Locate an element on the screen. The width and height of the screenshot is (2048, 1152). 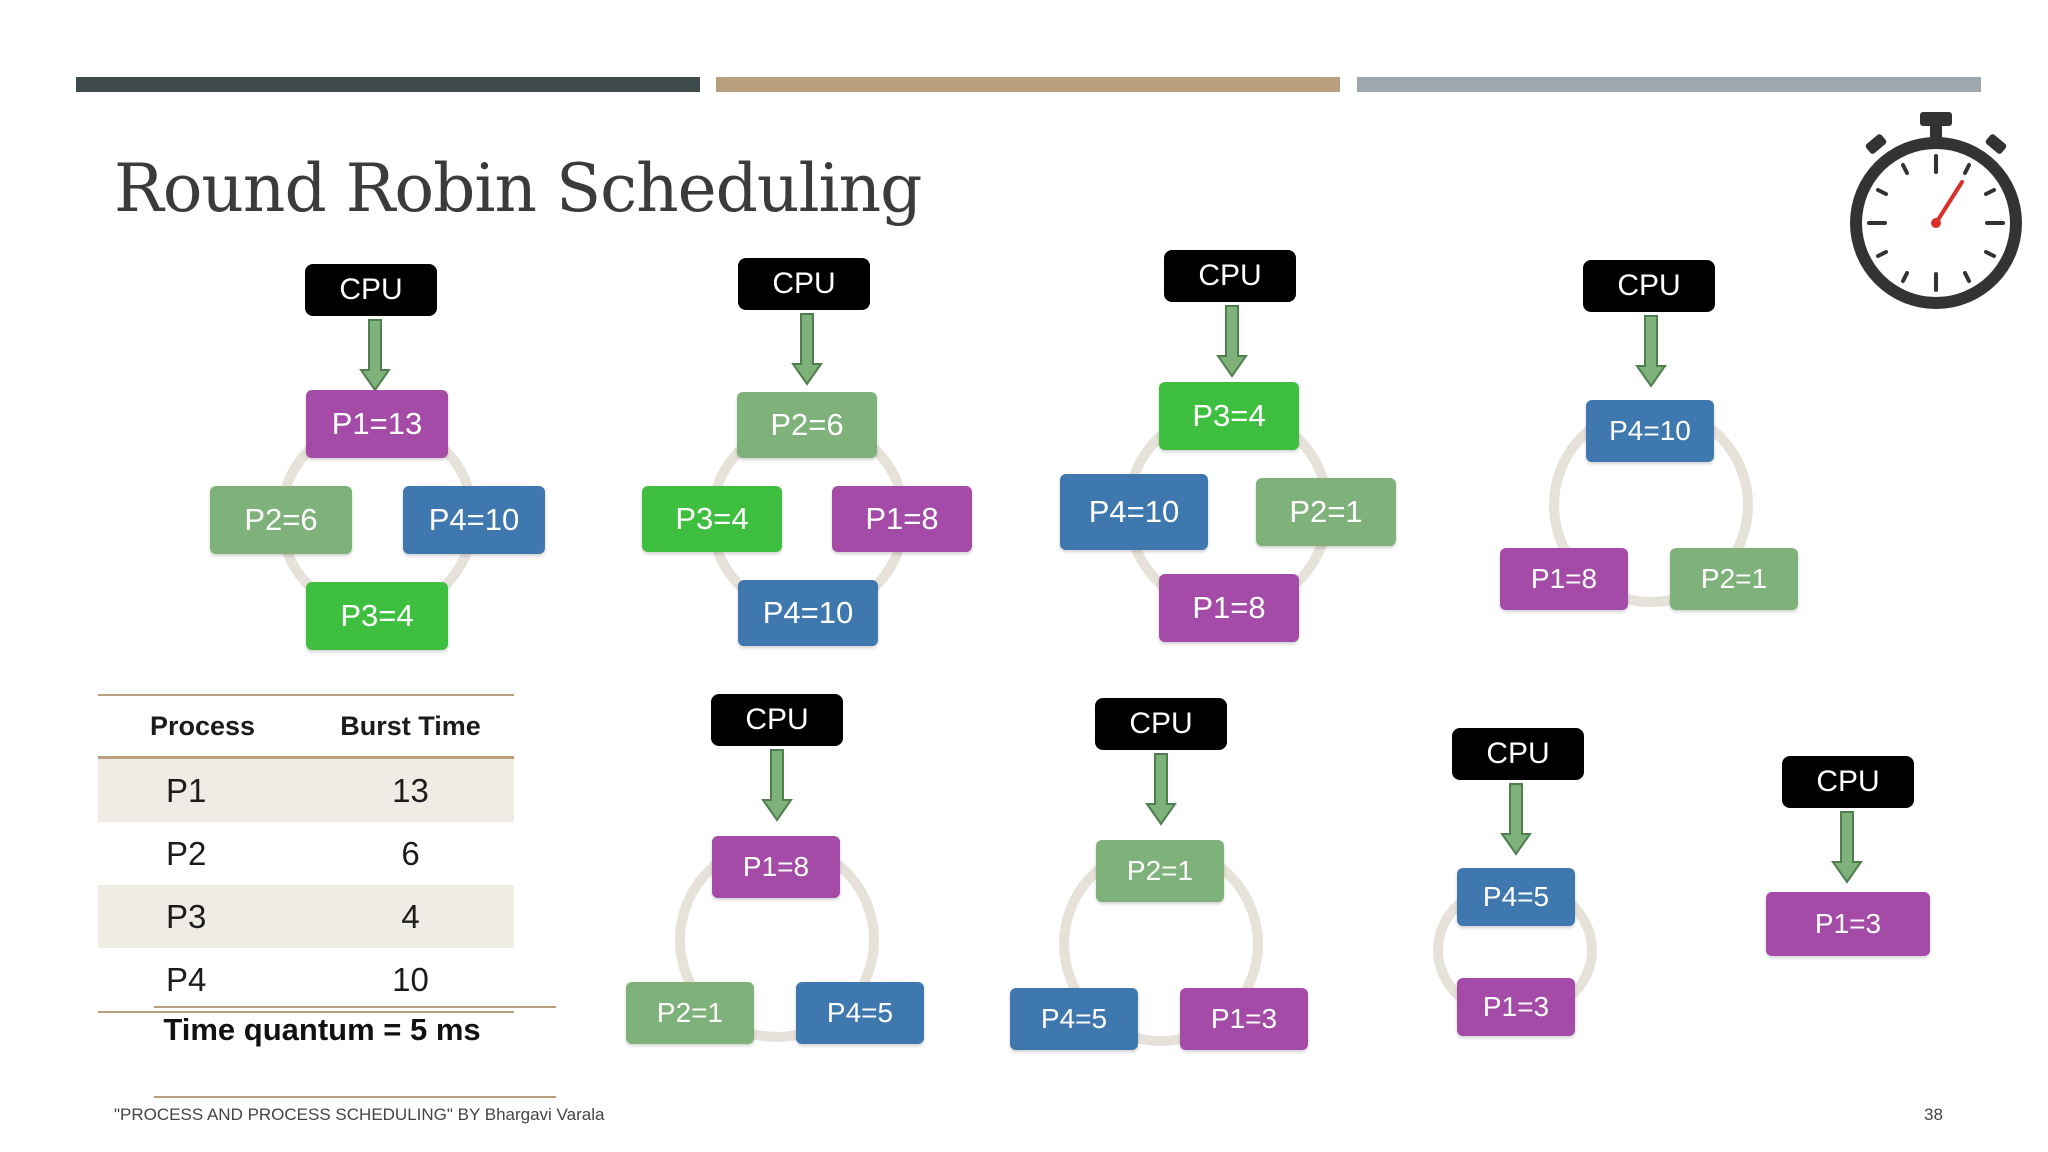
table-row: P1 13 is located at coordinates (306, 789).